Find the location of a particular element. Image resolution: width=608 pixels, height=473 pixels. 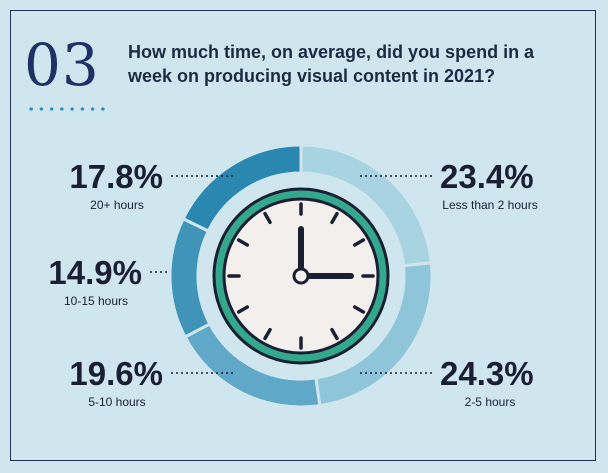

clock-icon is located at coordinates (301, 276).